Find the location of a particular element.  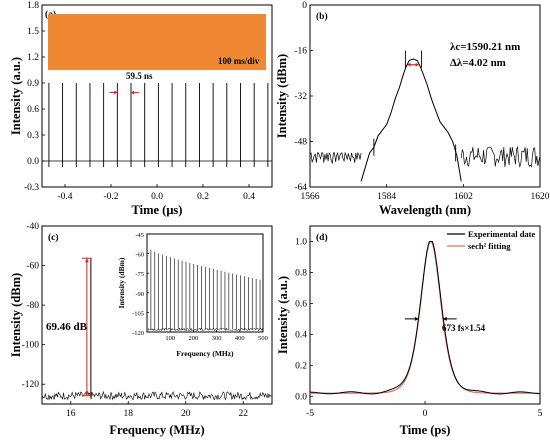

x-tick-label: 0 is located at coordinates (425, 414).